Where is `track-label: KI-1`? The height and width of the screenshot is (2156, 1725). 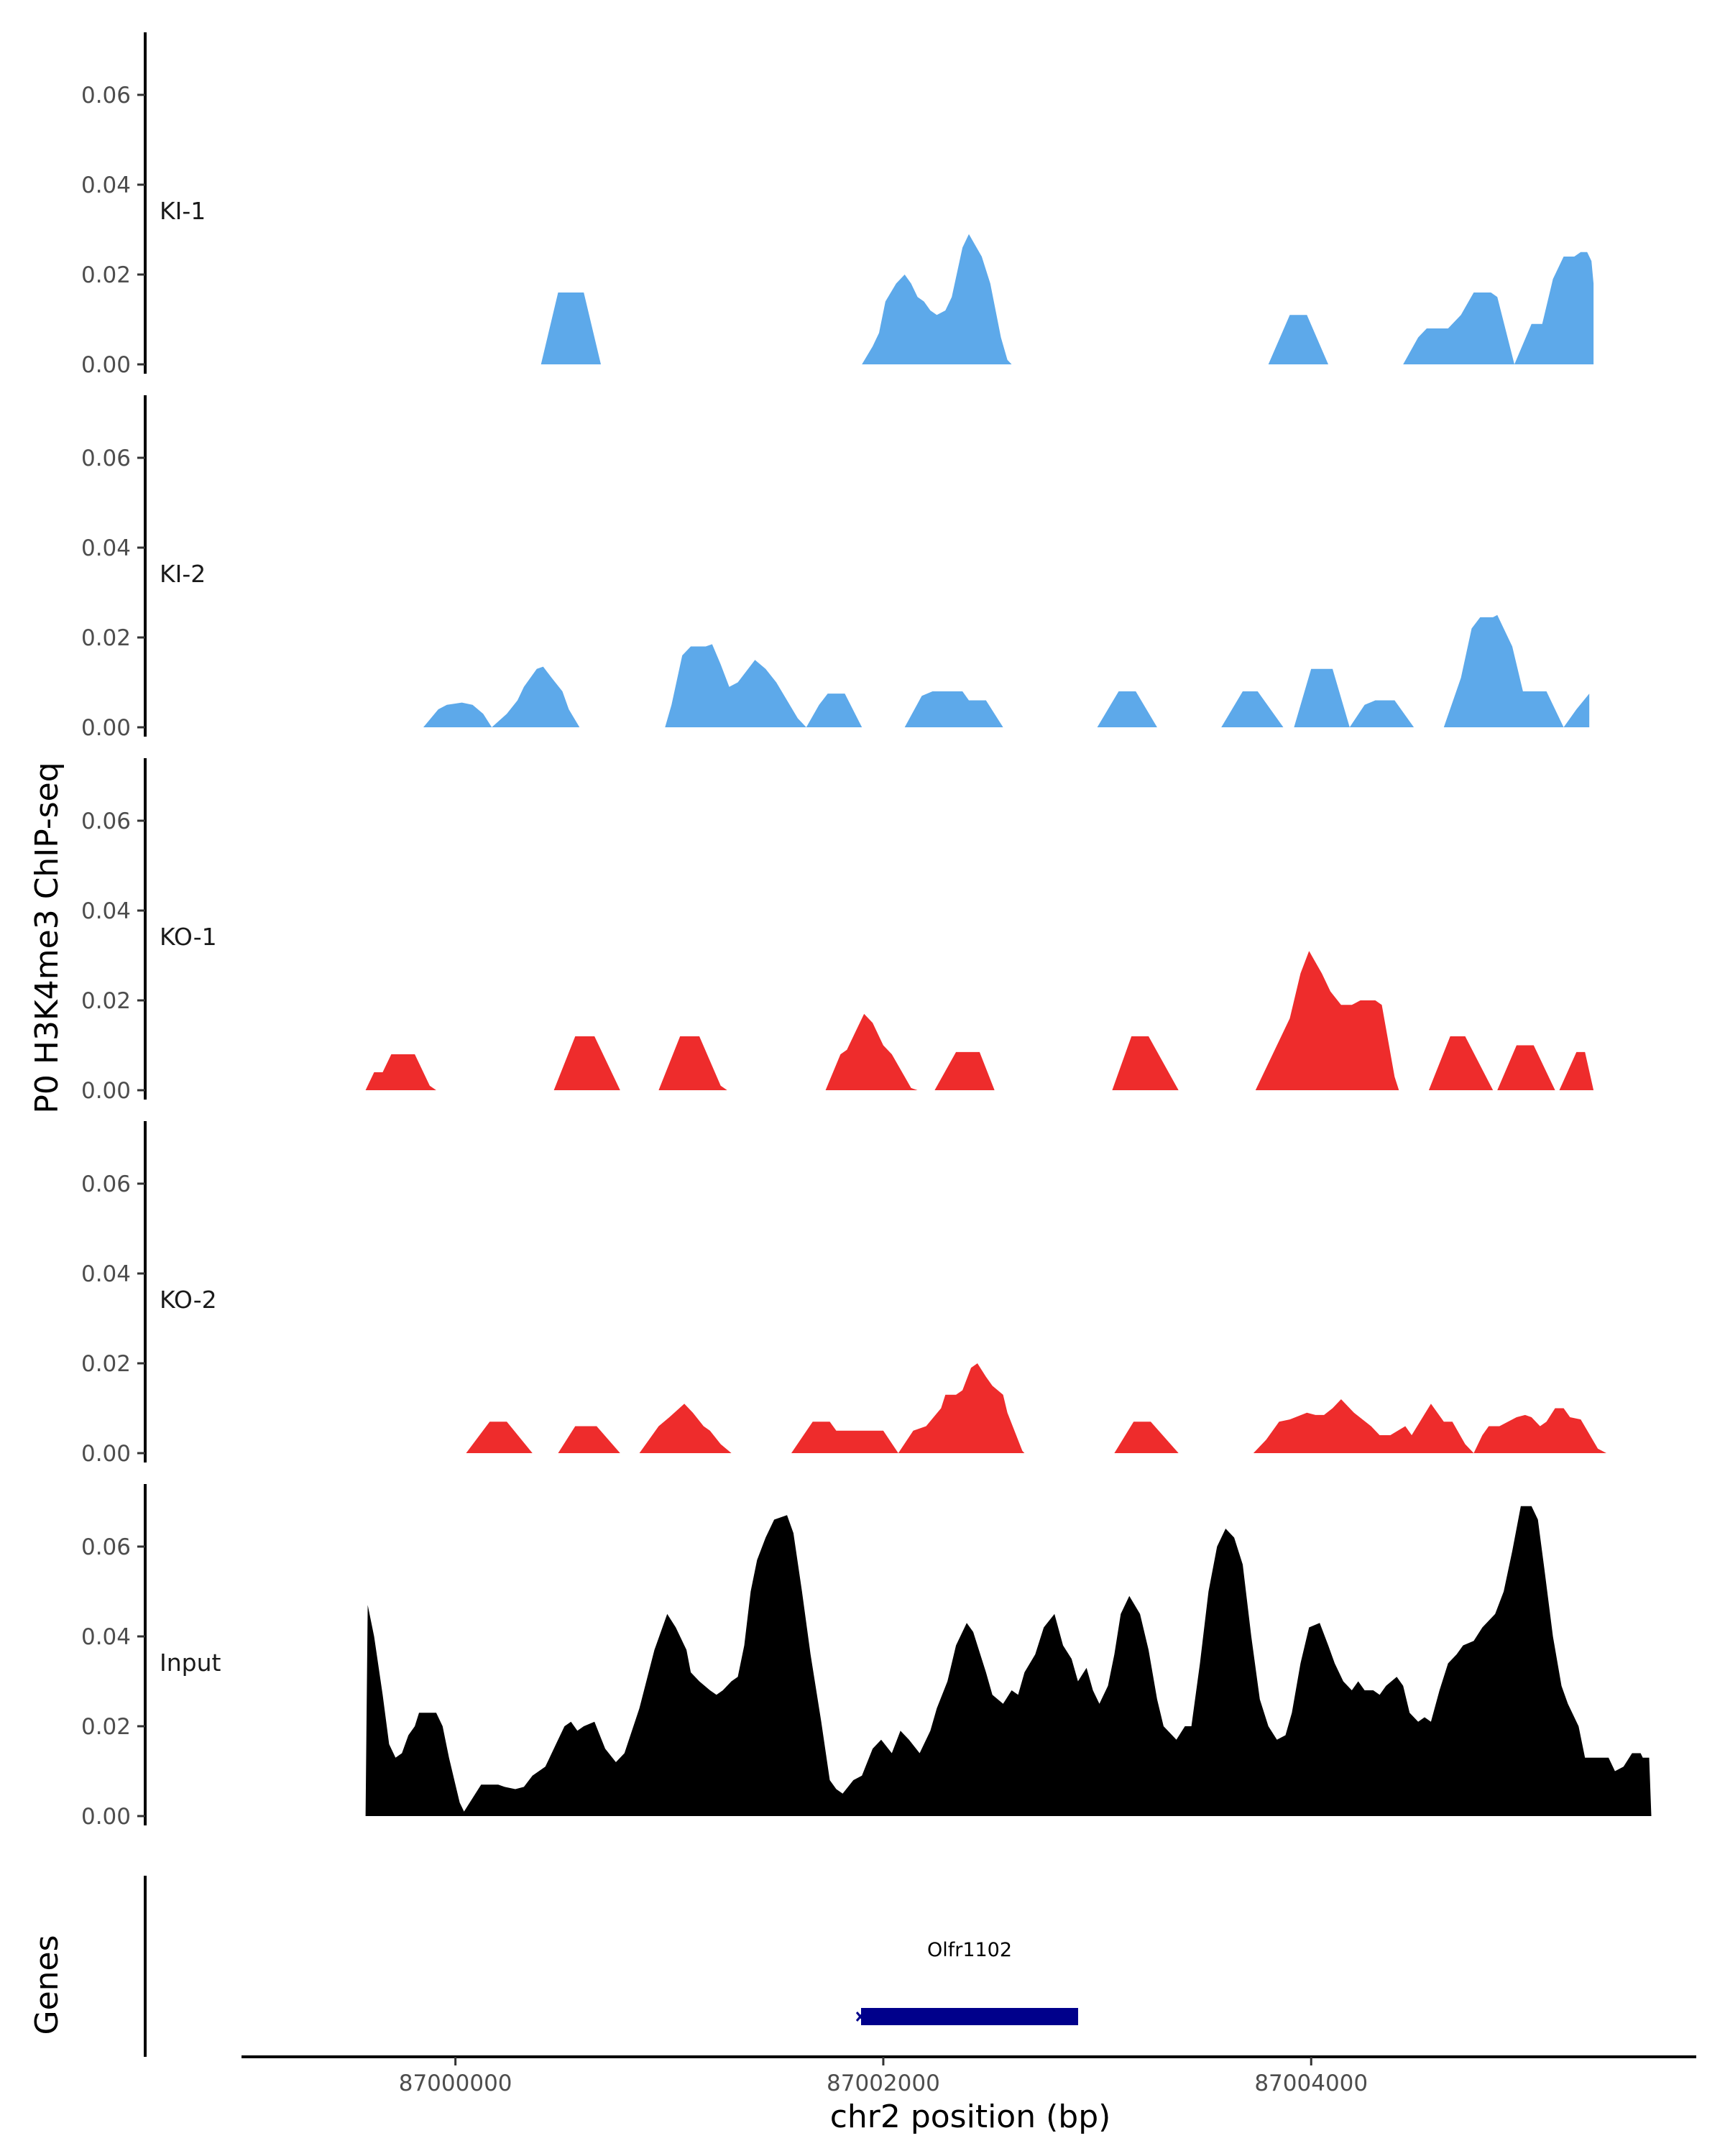 track-label: KI-1 is located at coordinates (183, 211).